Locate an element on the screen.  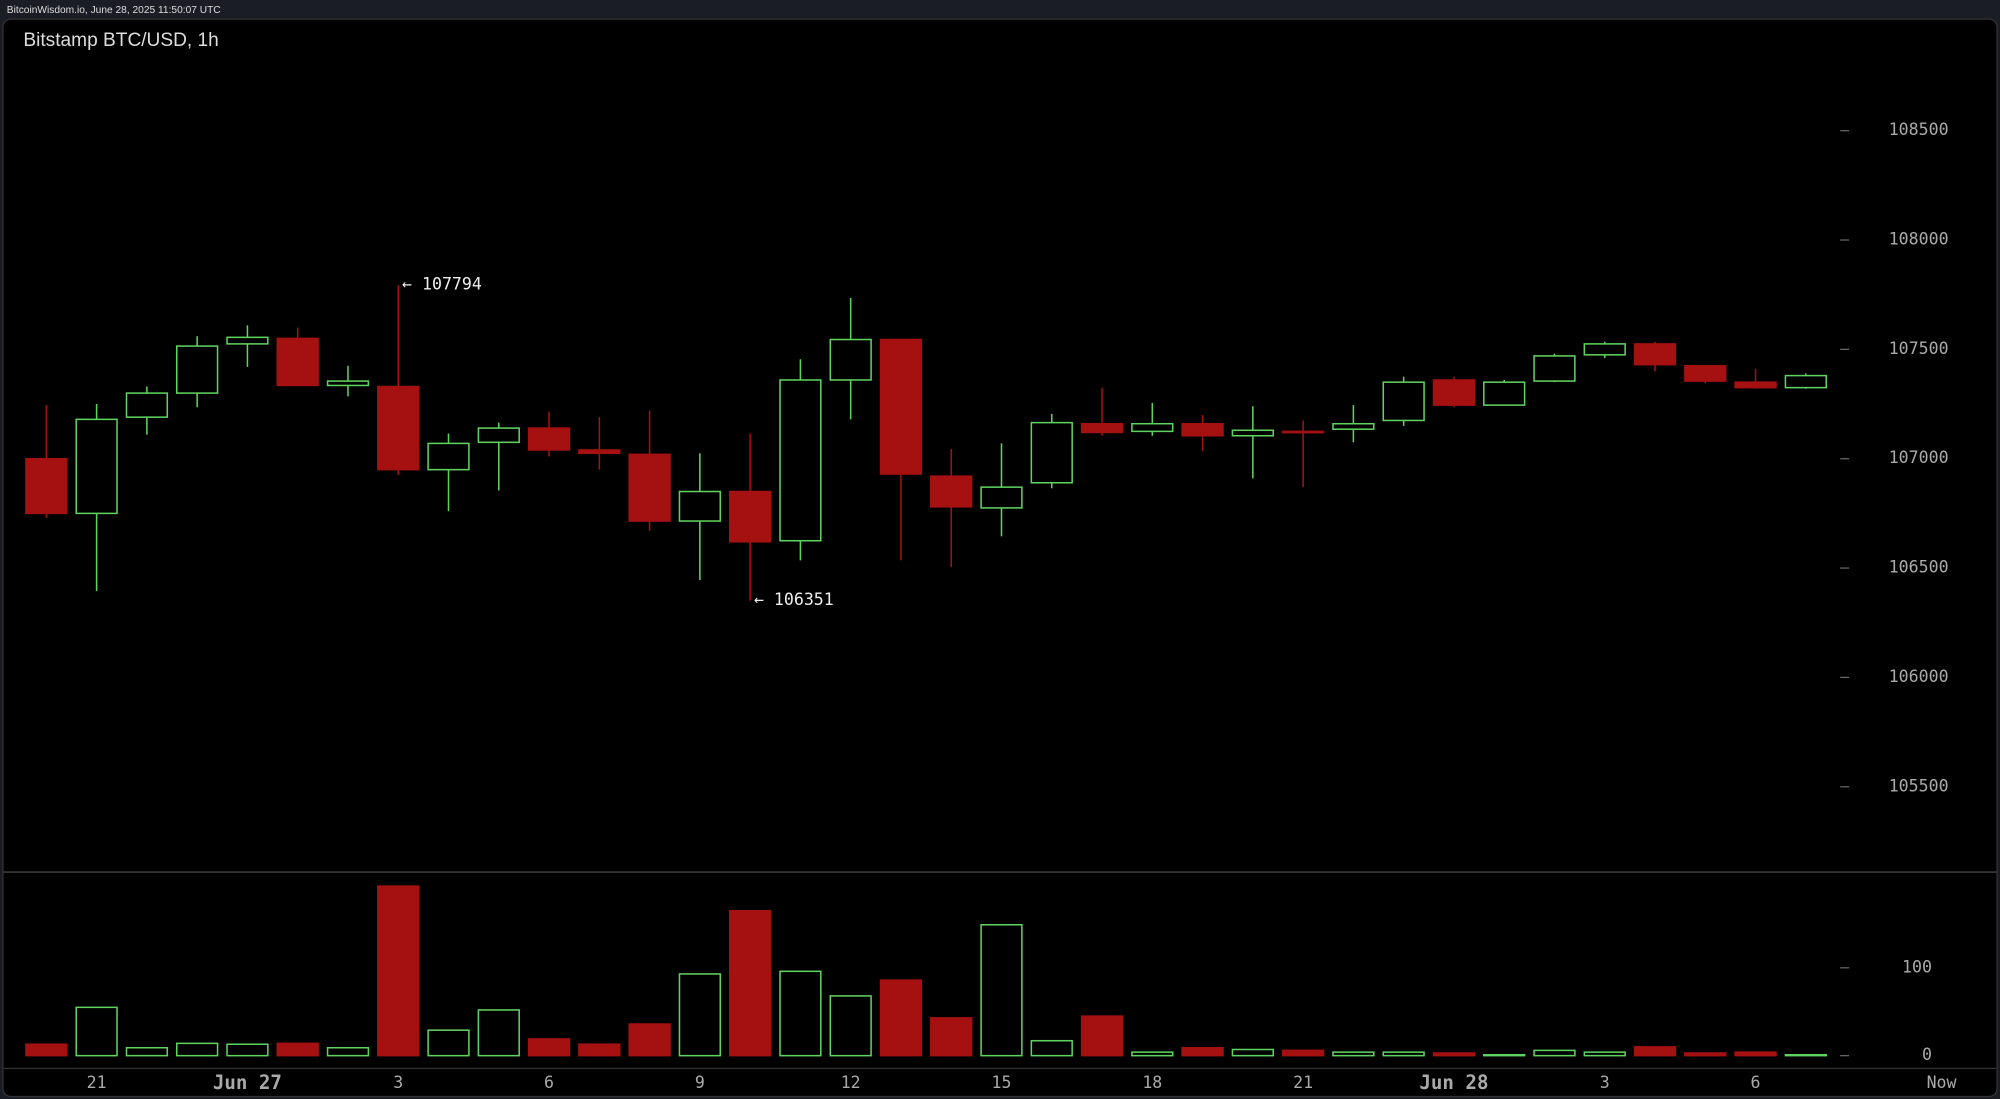
price-annotation: ← 107794 is located at coordinates (442, 284).